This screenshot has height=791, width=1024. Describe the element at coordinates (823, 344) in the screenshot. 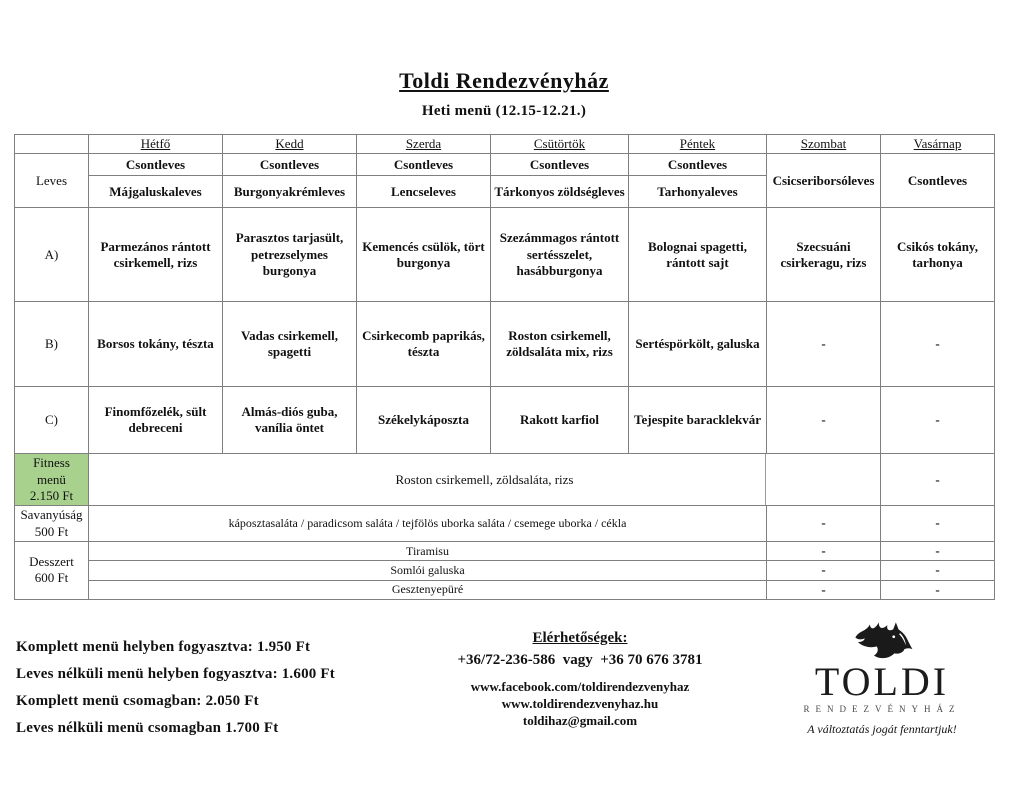

I see `menu-cell-b-saturday: -` at that location.